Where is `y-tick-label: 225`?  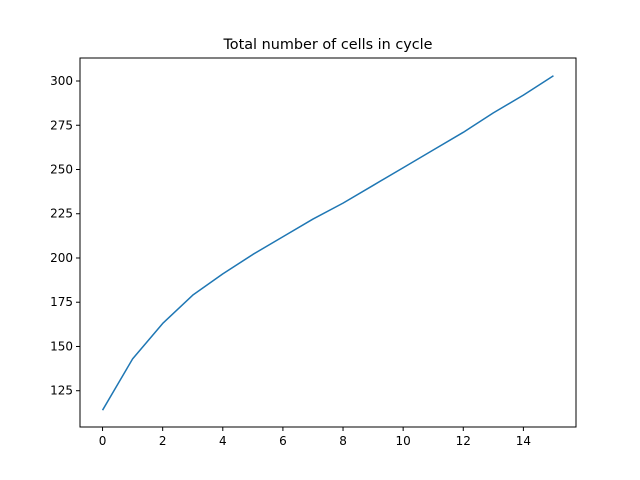
y-tick-label: 225 is located at coordinates (61, 214).